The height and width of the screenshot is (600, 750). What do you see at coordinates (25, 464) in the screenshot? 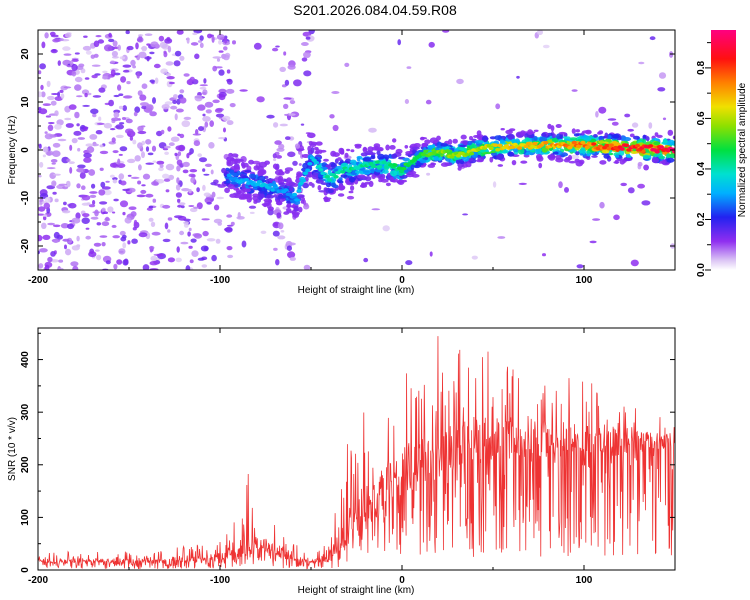
I see `y-tick-label: 200` at bounding box center [25, 464].